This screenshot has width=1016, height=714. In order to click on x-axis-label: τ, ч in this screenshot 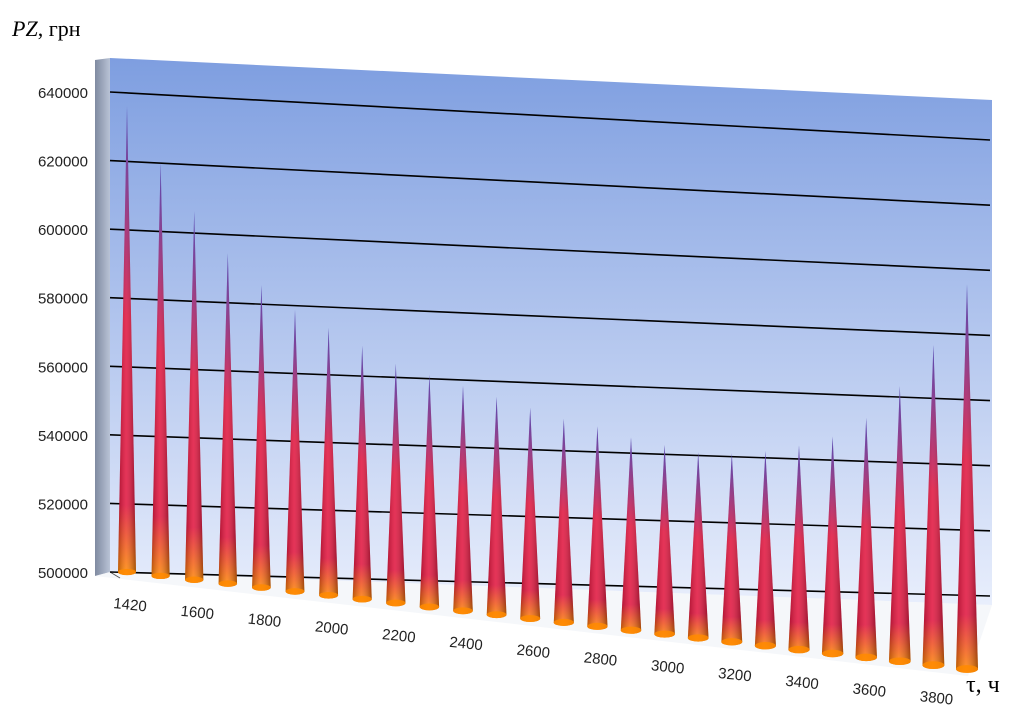, I will do `click(983, 685)`.